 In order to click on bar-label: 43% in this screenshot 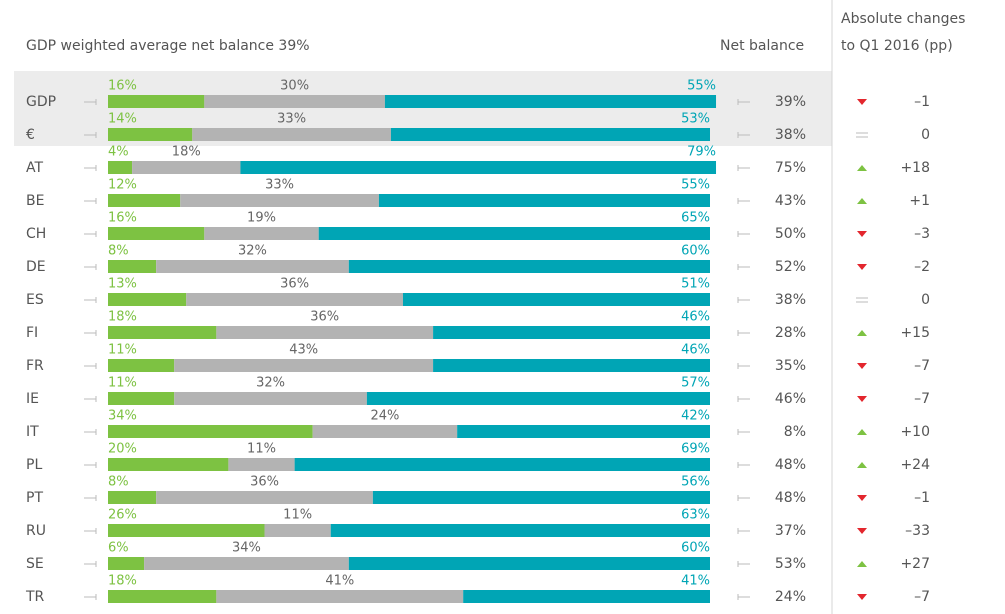, I will do `click(303, 350)`.